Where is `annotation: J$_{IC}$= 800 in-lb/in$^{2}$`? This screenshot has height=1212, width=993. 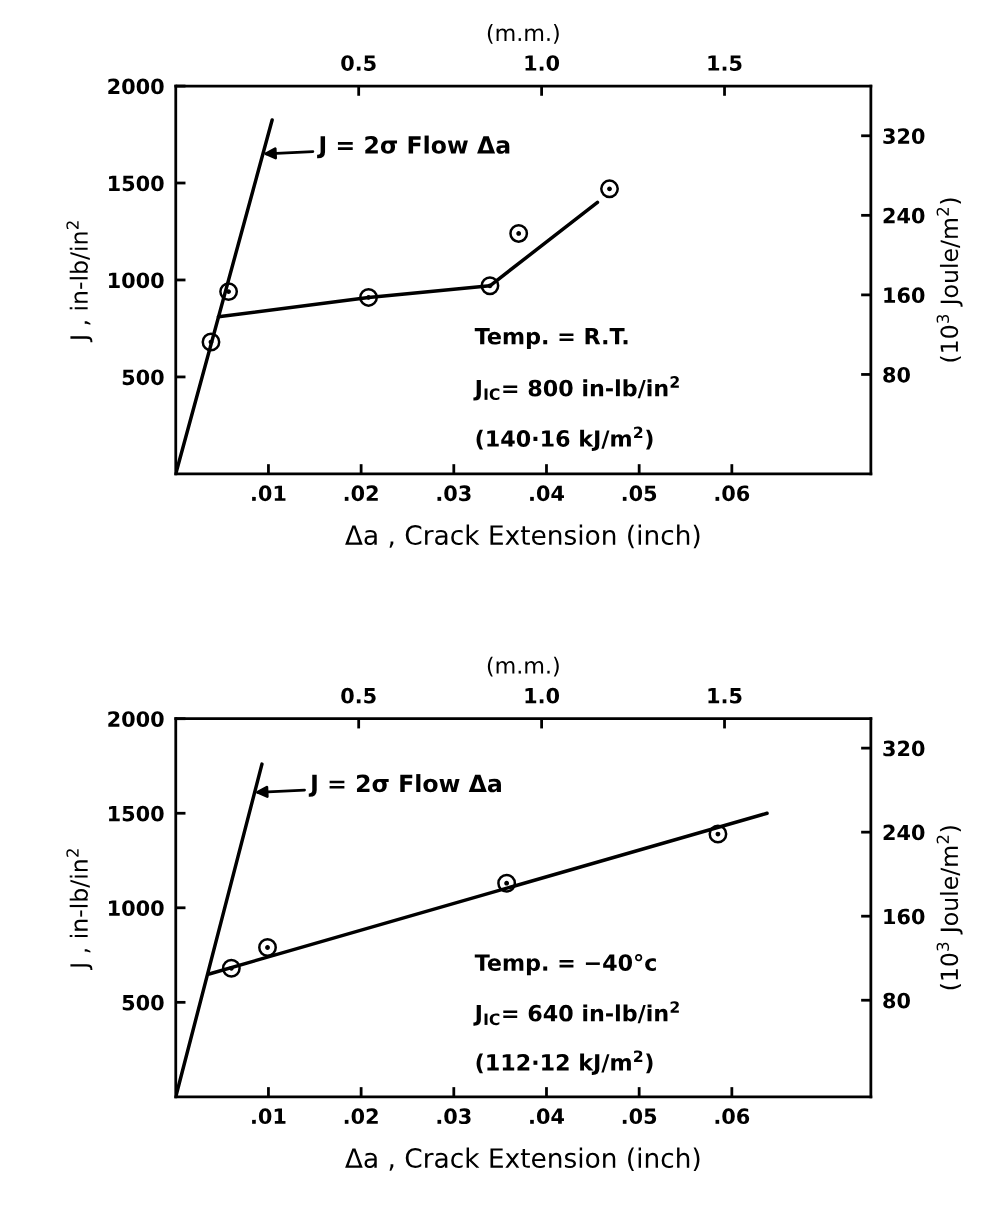 annotation: J$_{IC}$= 800 in-lb/in$^{2}$ is located at coordinates (576, 388).